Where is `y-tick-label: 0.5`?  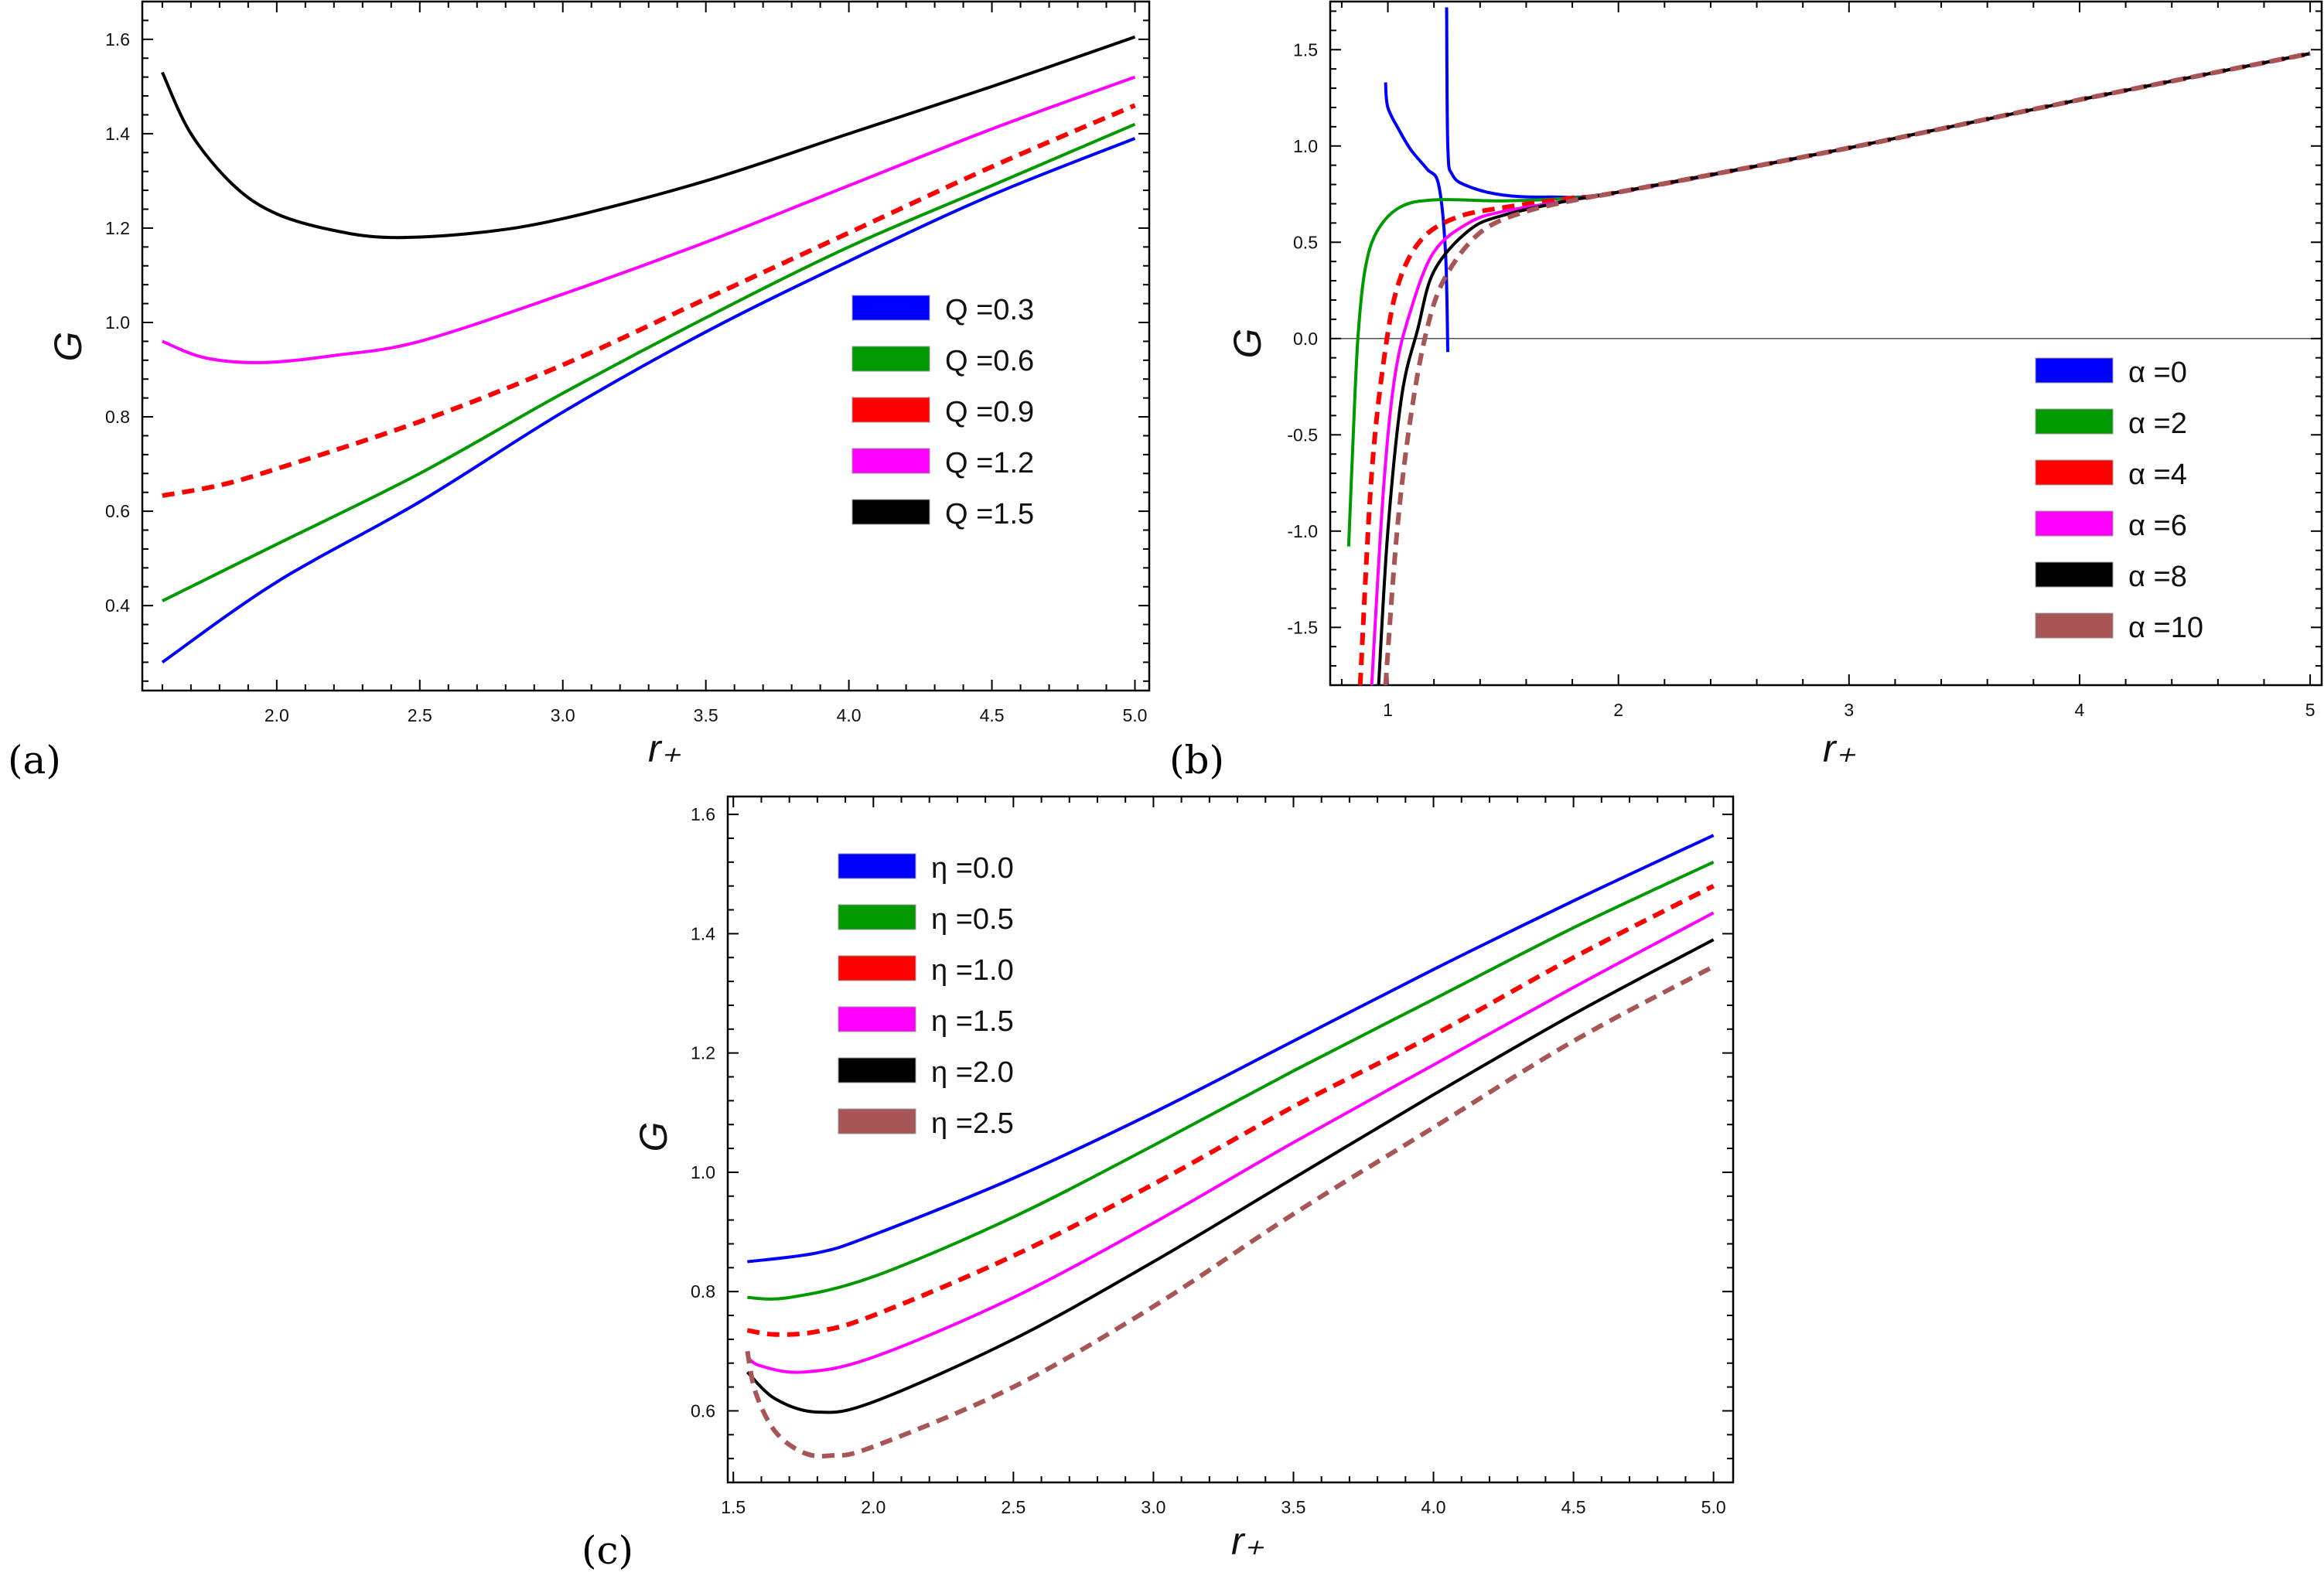
y-tick-label: 0.5 is located at coordinates (1305, 242).